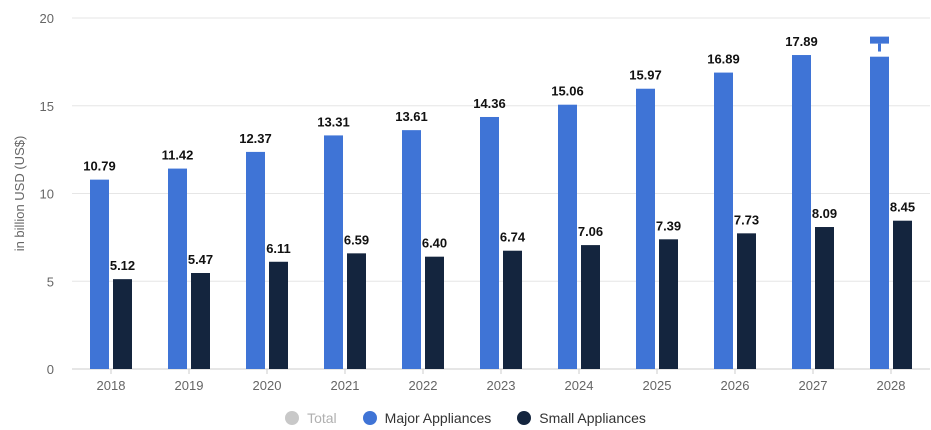 This screenshot has width=931, height=430. Describe the element at coordinates (122, 265) in the screenshot. I see `data-label: 5.12` at that location.